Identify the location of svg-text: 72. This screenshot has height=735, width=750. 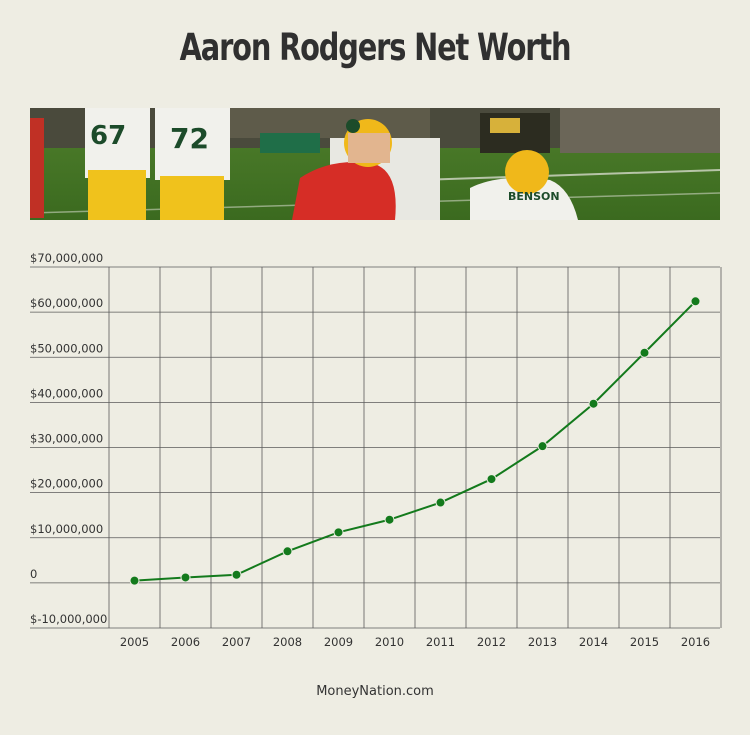
(189, 138).